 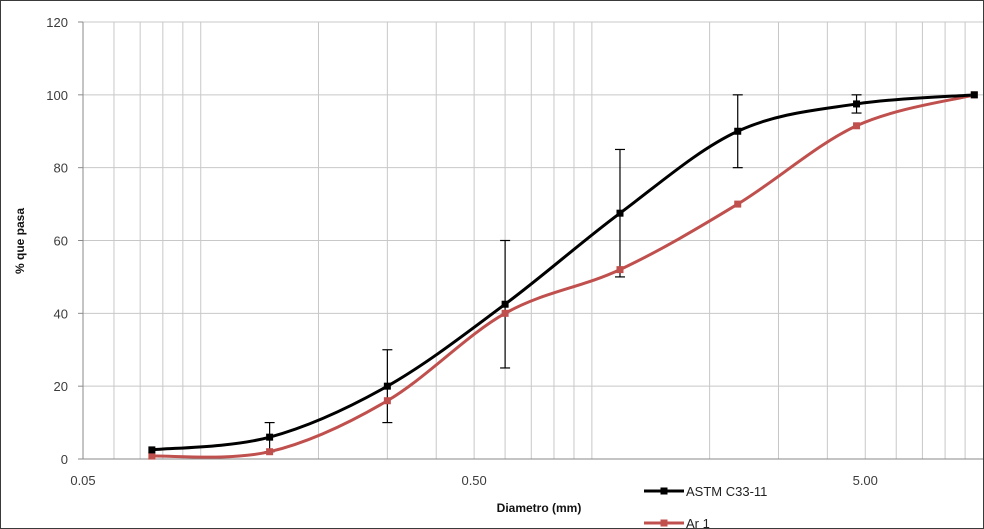 I want to click on y-tick-label: 60, so click(x=61, y=241).